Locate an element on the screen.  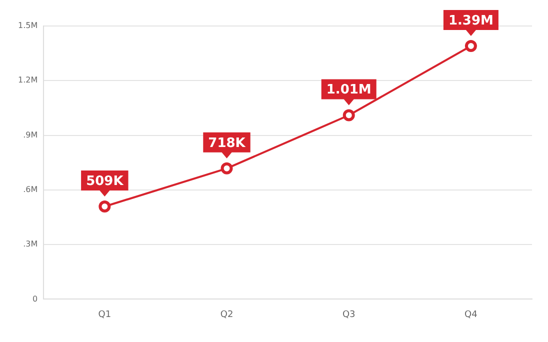
y-tick-label: .9M is located at coordinates (30, 135).